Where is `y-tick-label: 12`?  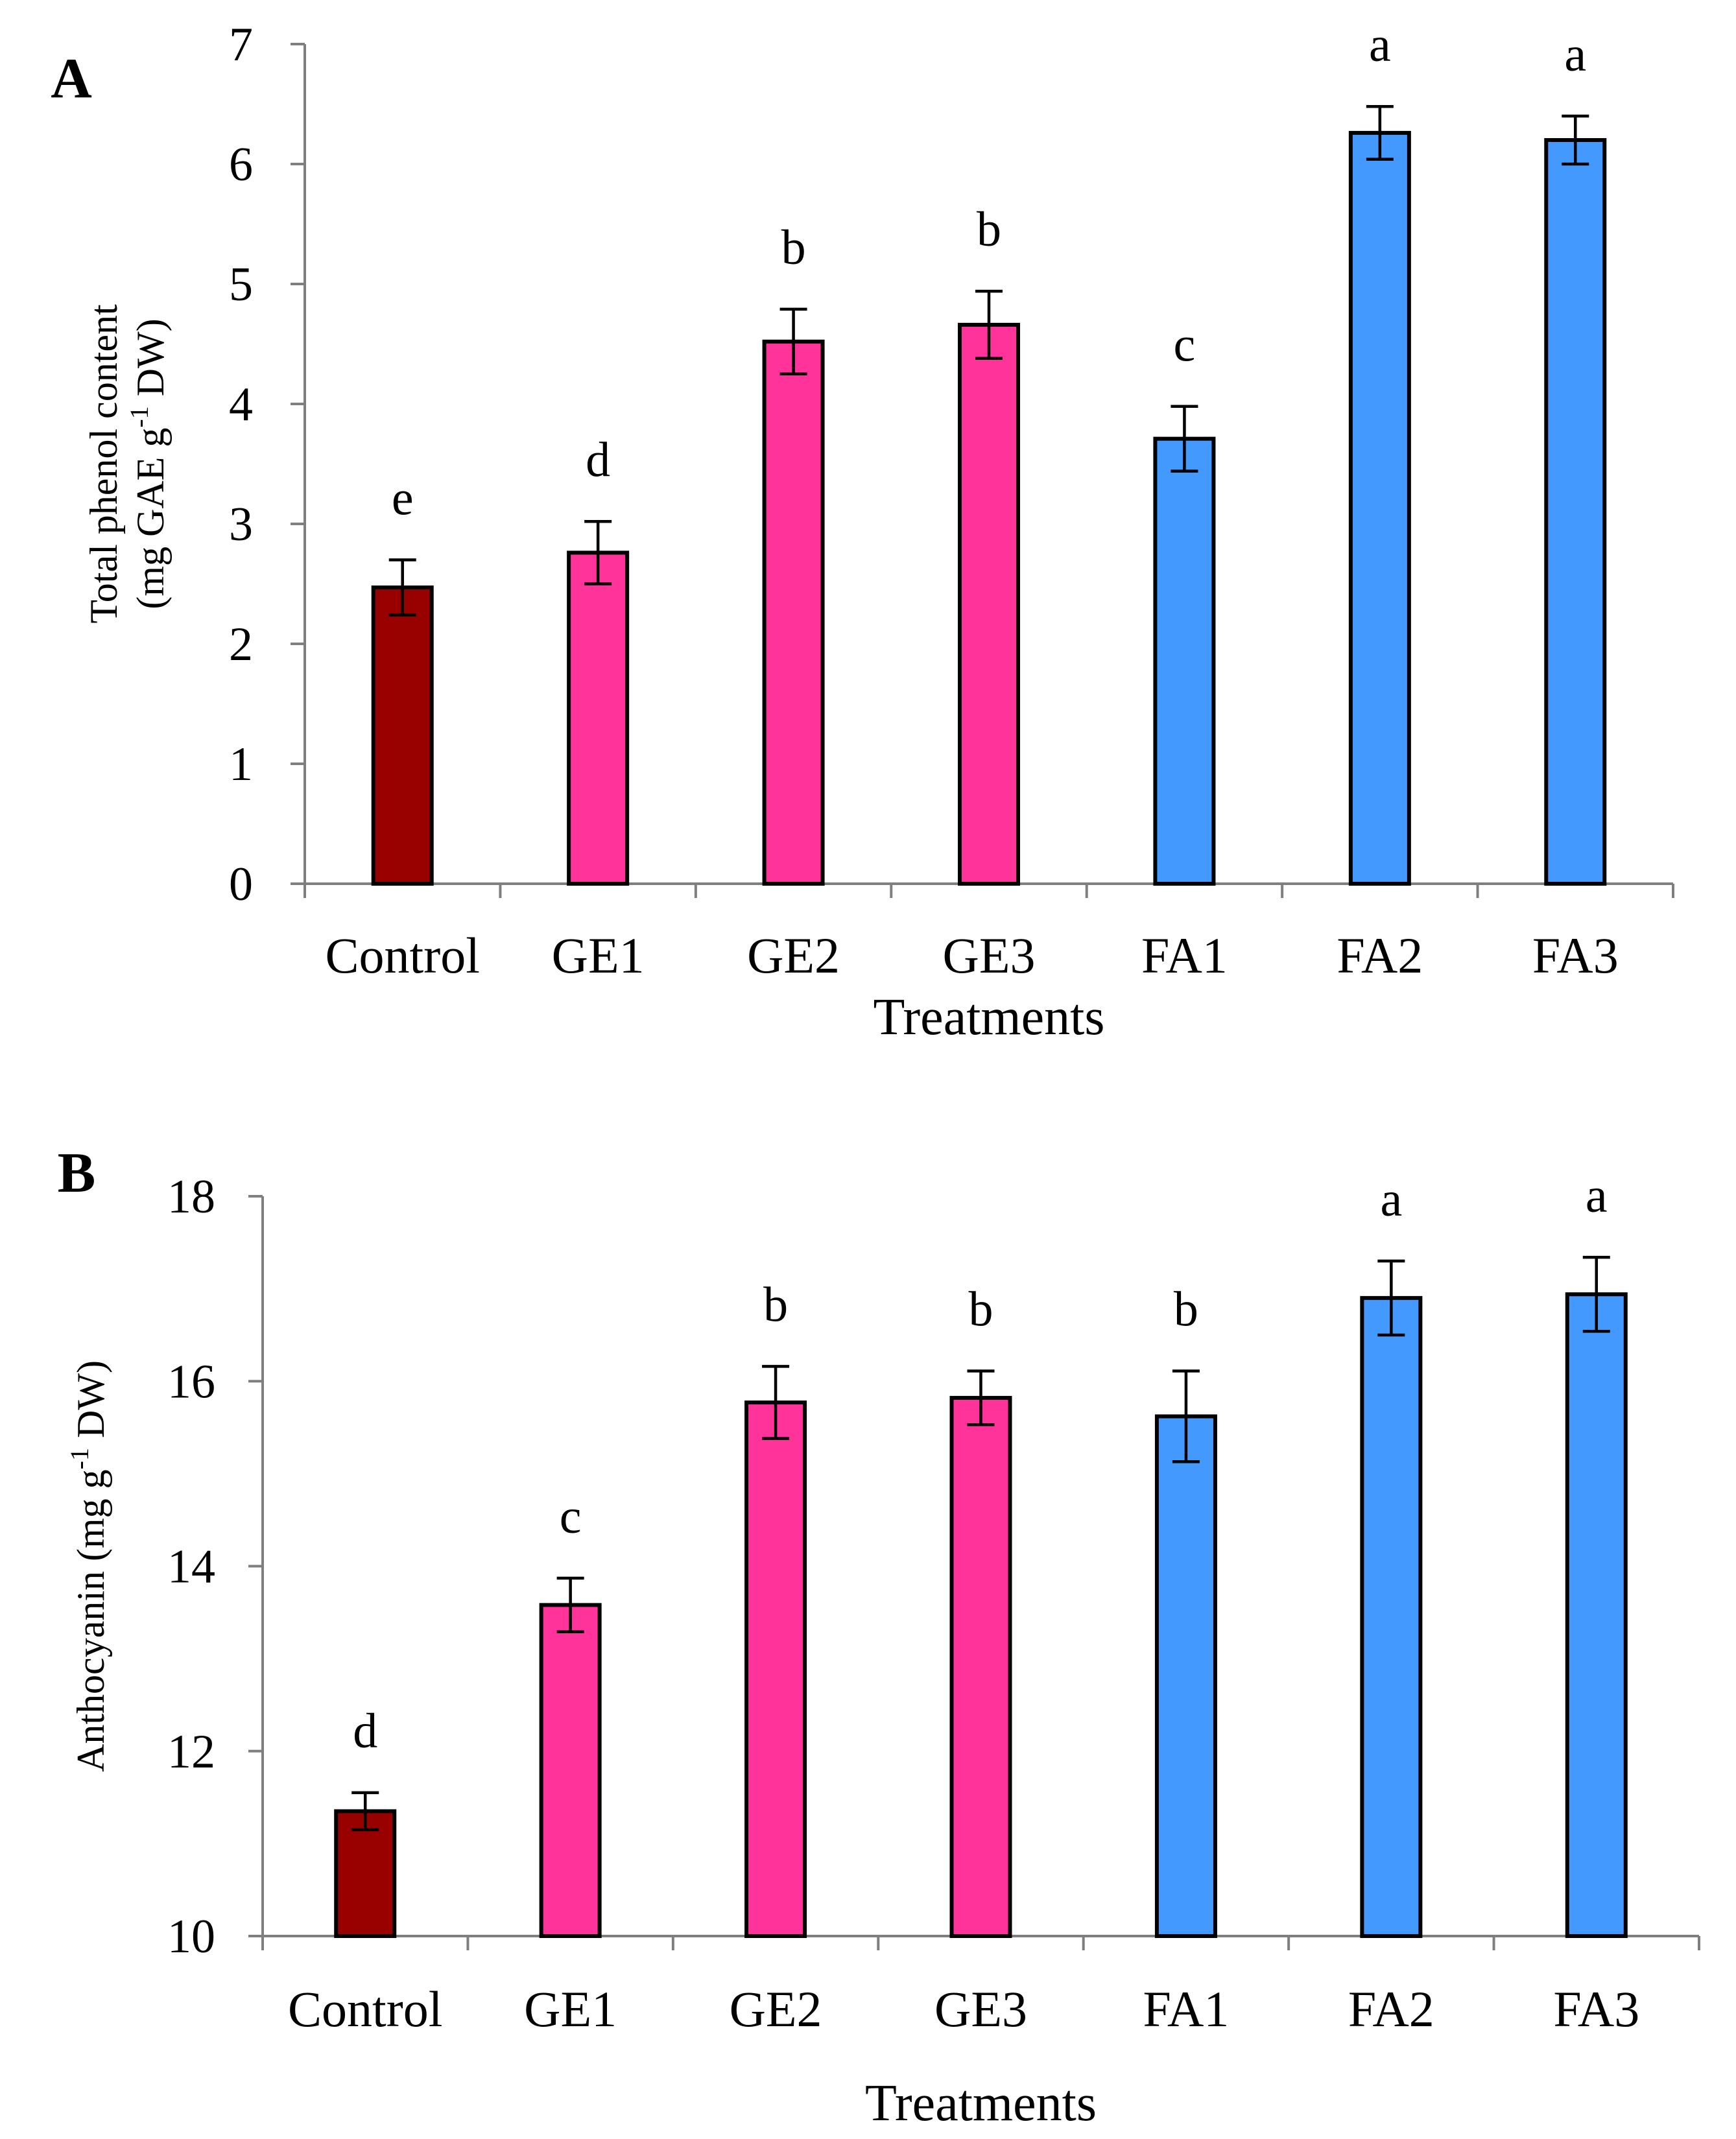
y-tick-label: 12 is located at coordinates (191, 1752).